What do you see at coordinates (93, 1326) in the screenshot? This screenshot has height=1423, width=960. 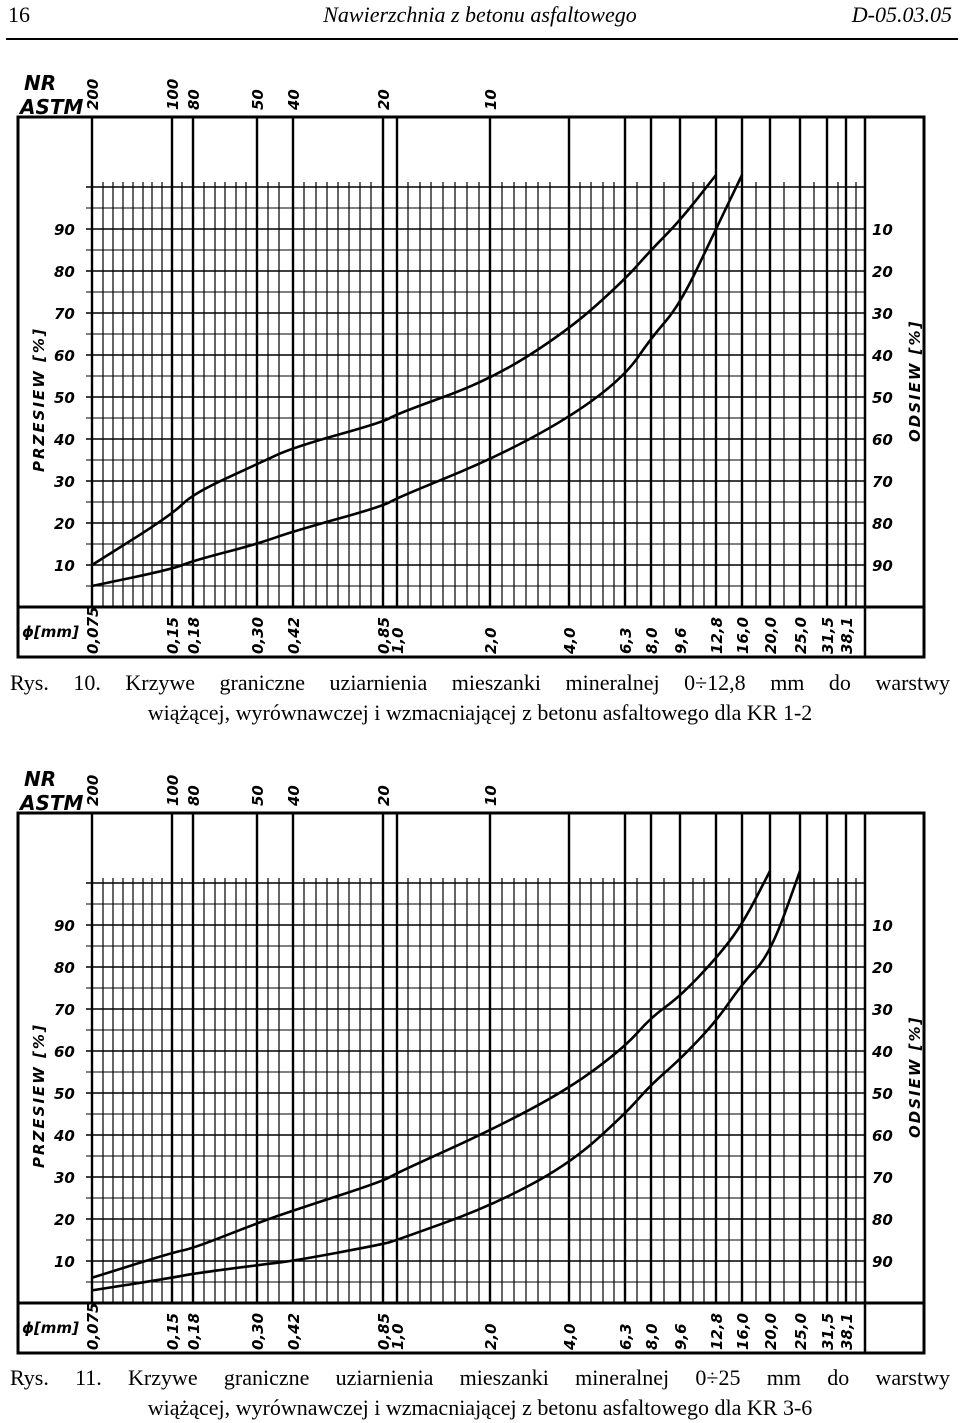 I see `chart2-x-tick-0: 0,075` at bounding box center [93, 1326].